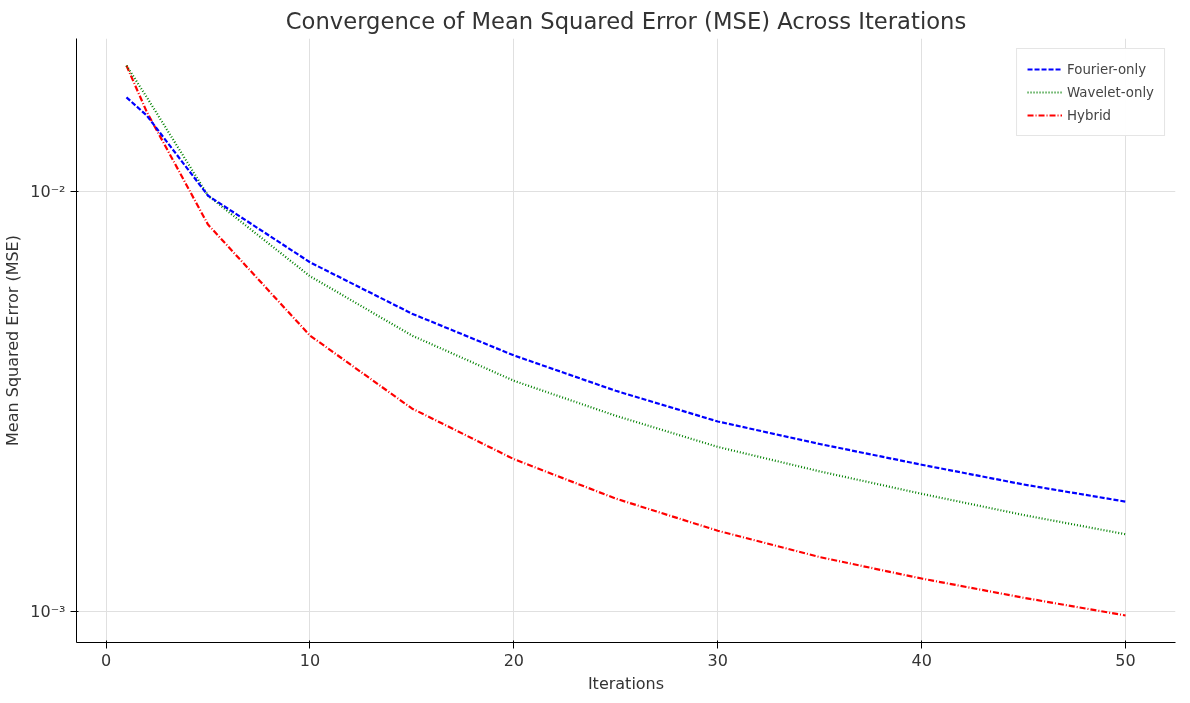 The height and width of the screenshot is (703, 1190). Describe the element at coordinates (626, 683) in the screenshot. I see `x-axis-title: Iterations` at that location.